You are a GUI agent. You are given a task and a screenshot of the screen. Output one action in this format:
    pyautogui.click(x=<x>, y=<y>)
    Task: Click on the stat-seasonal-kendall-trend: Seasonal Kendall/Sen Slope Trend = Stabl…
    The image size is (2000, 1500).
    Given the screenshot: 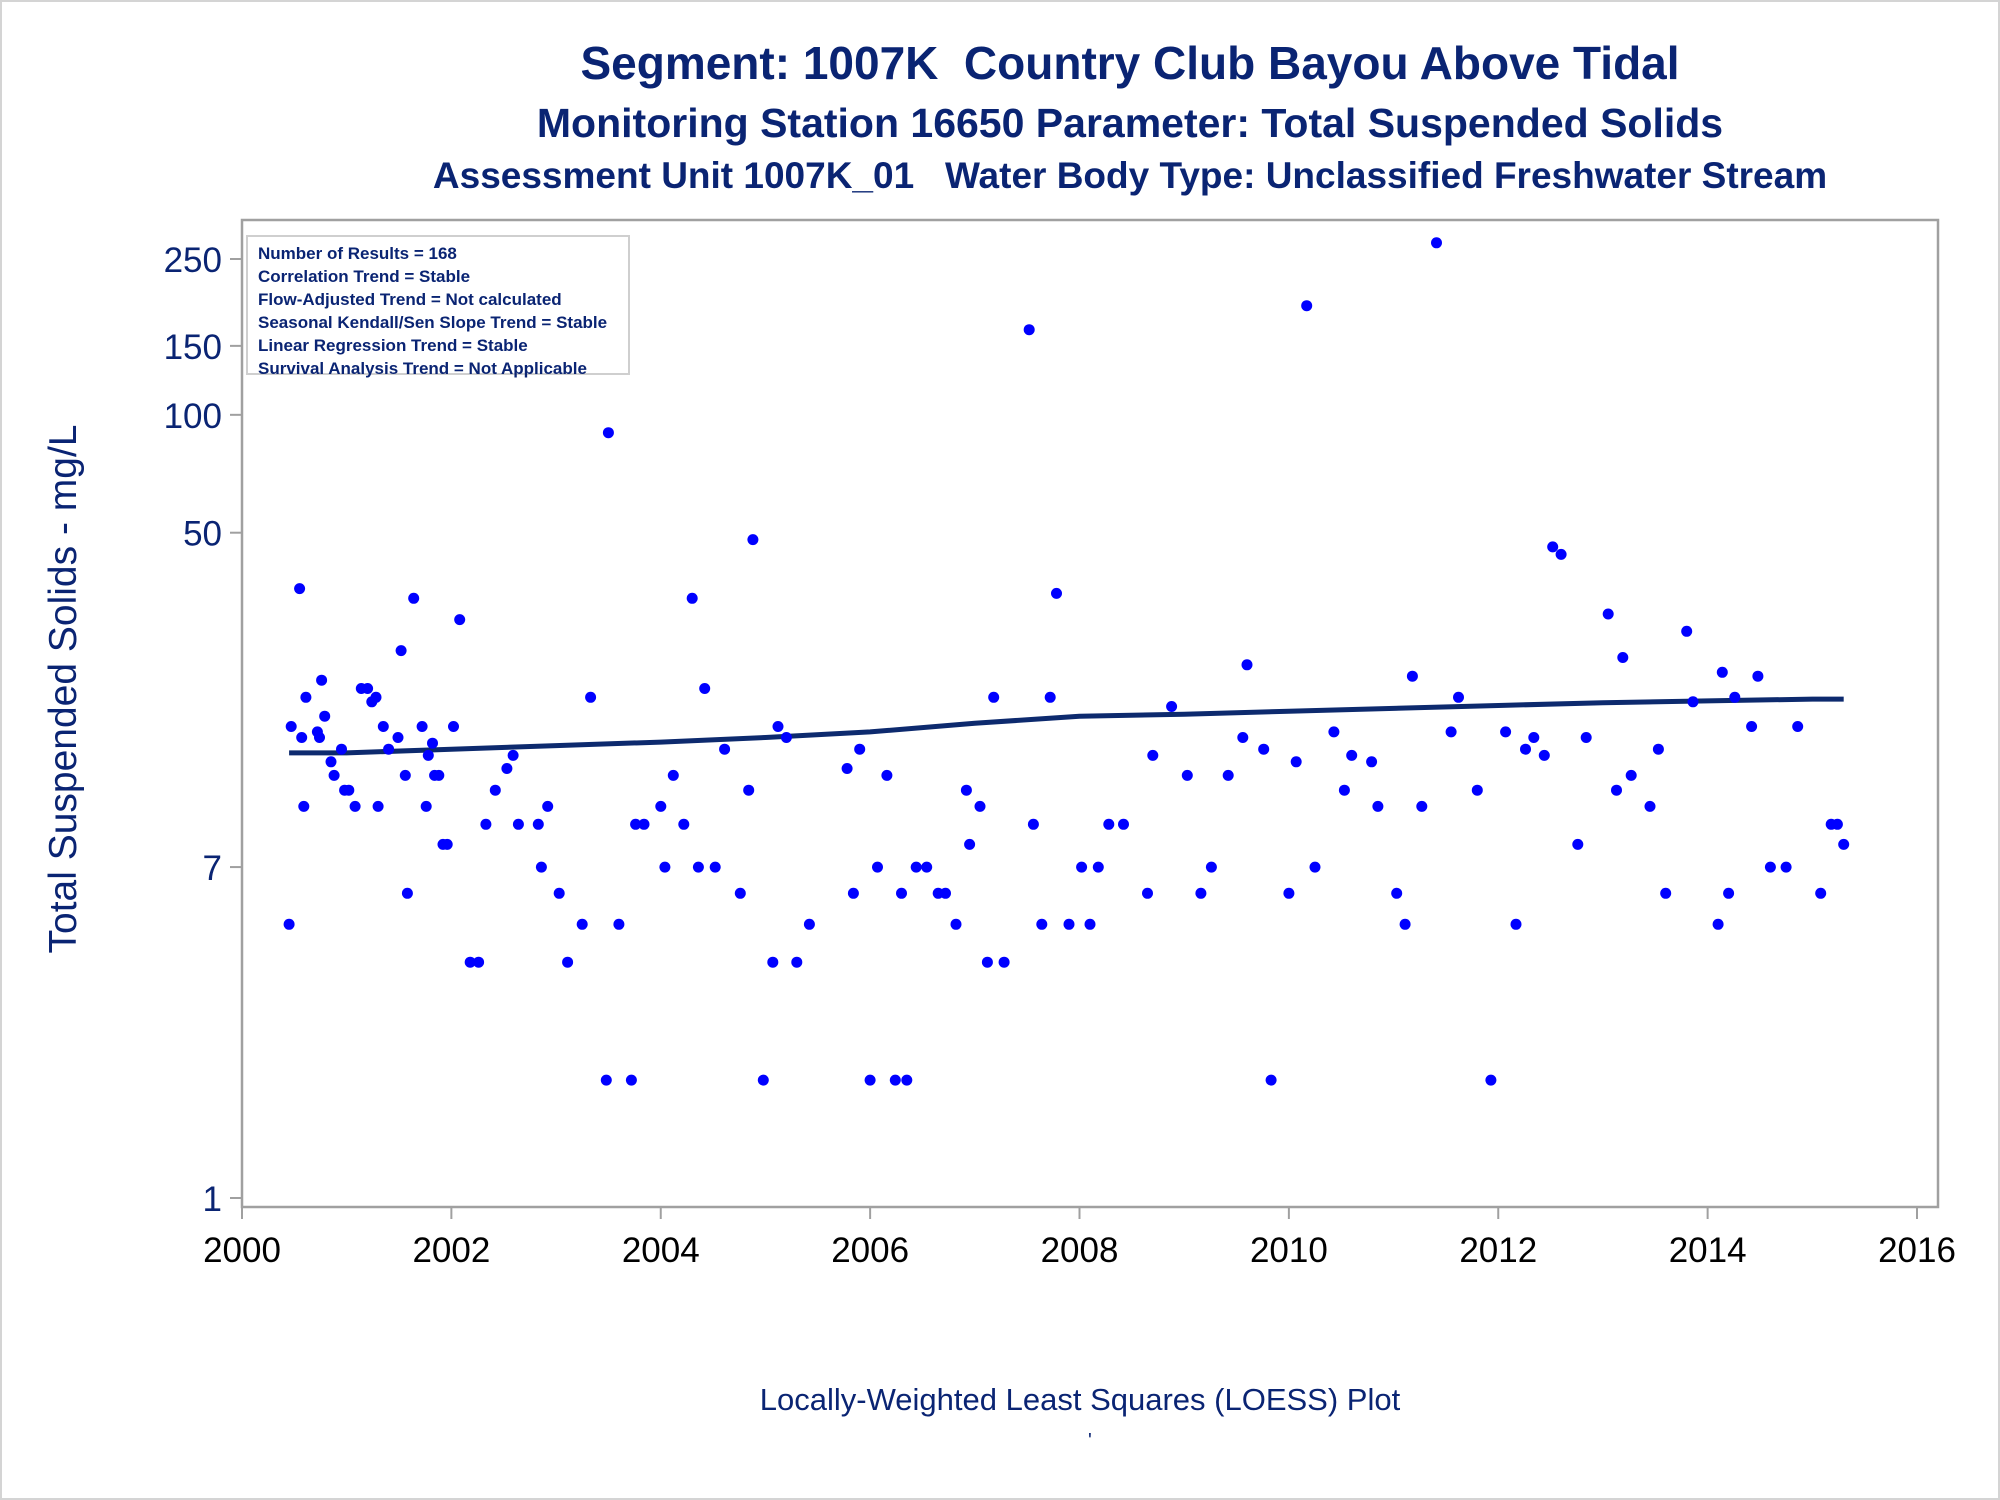 What is the action you would take?
    pyautogui.click(x=433, y=322)
    